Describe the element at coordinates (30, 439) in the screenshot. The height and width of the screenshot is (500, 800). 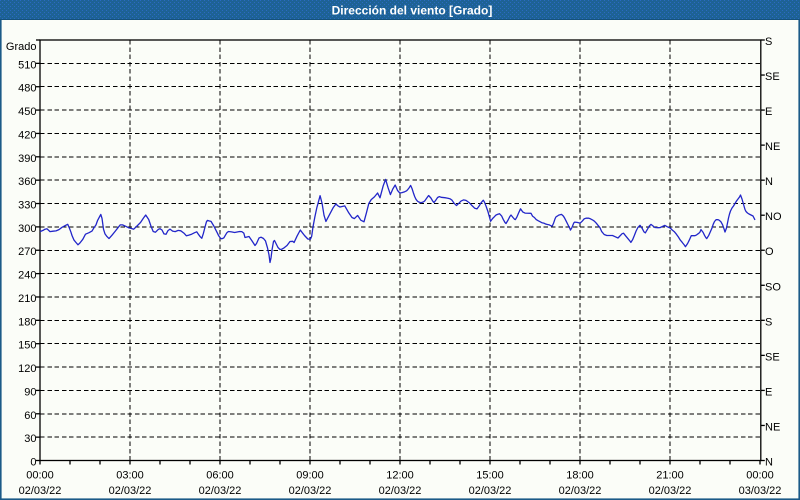
I see `svg-text: 30` at that location.